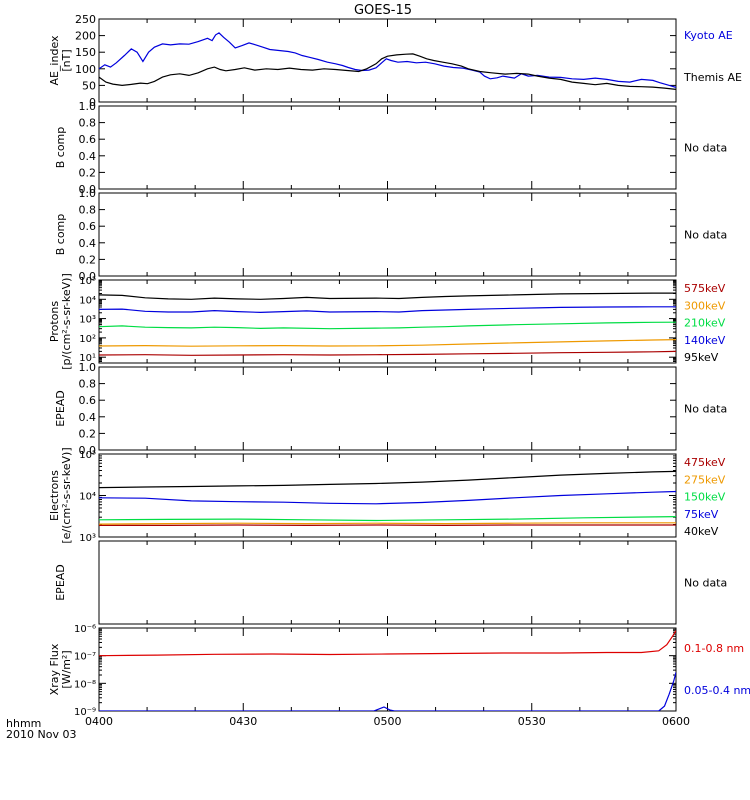  What do you see at coordinates (87, 300) in the screenshot?
I see `y-tick-label: 10⁴` at bounding box center [87, 300].